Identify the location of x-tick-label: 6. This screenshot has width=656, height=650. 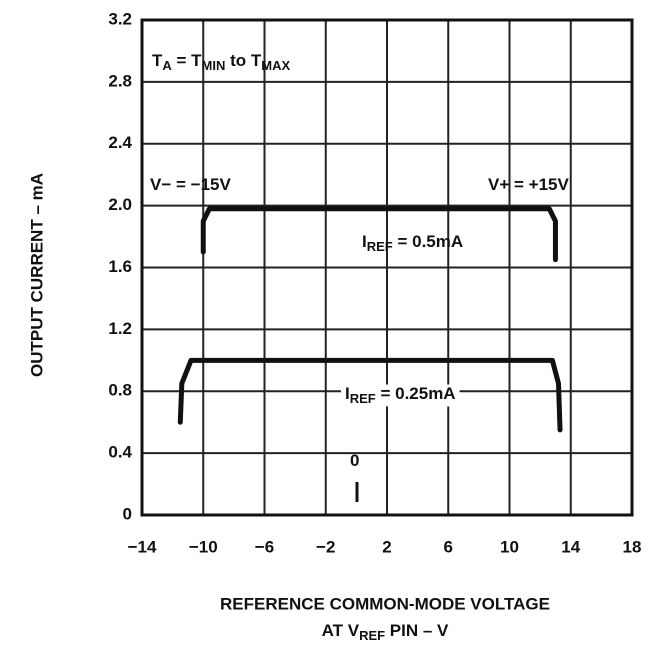
(448, 546).